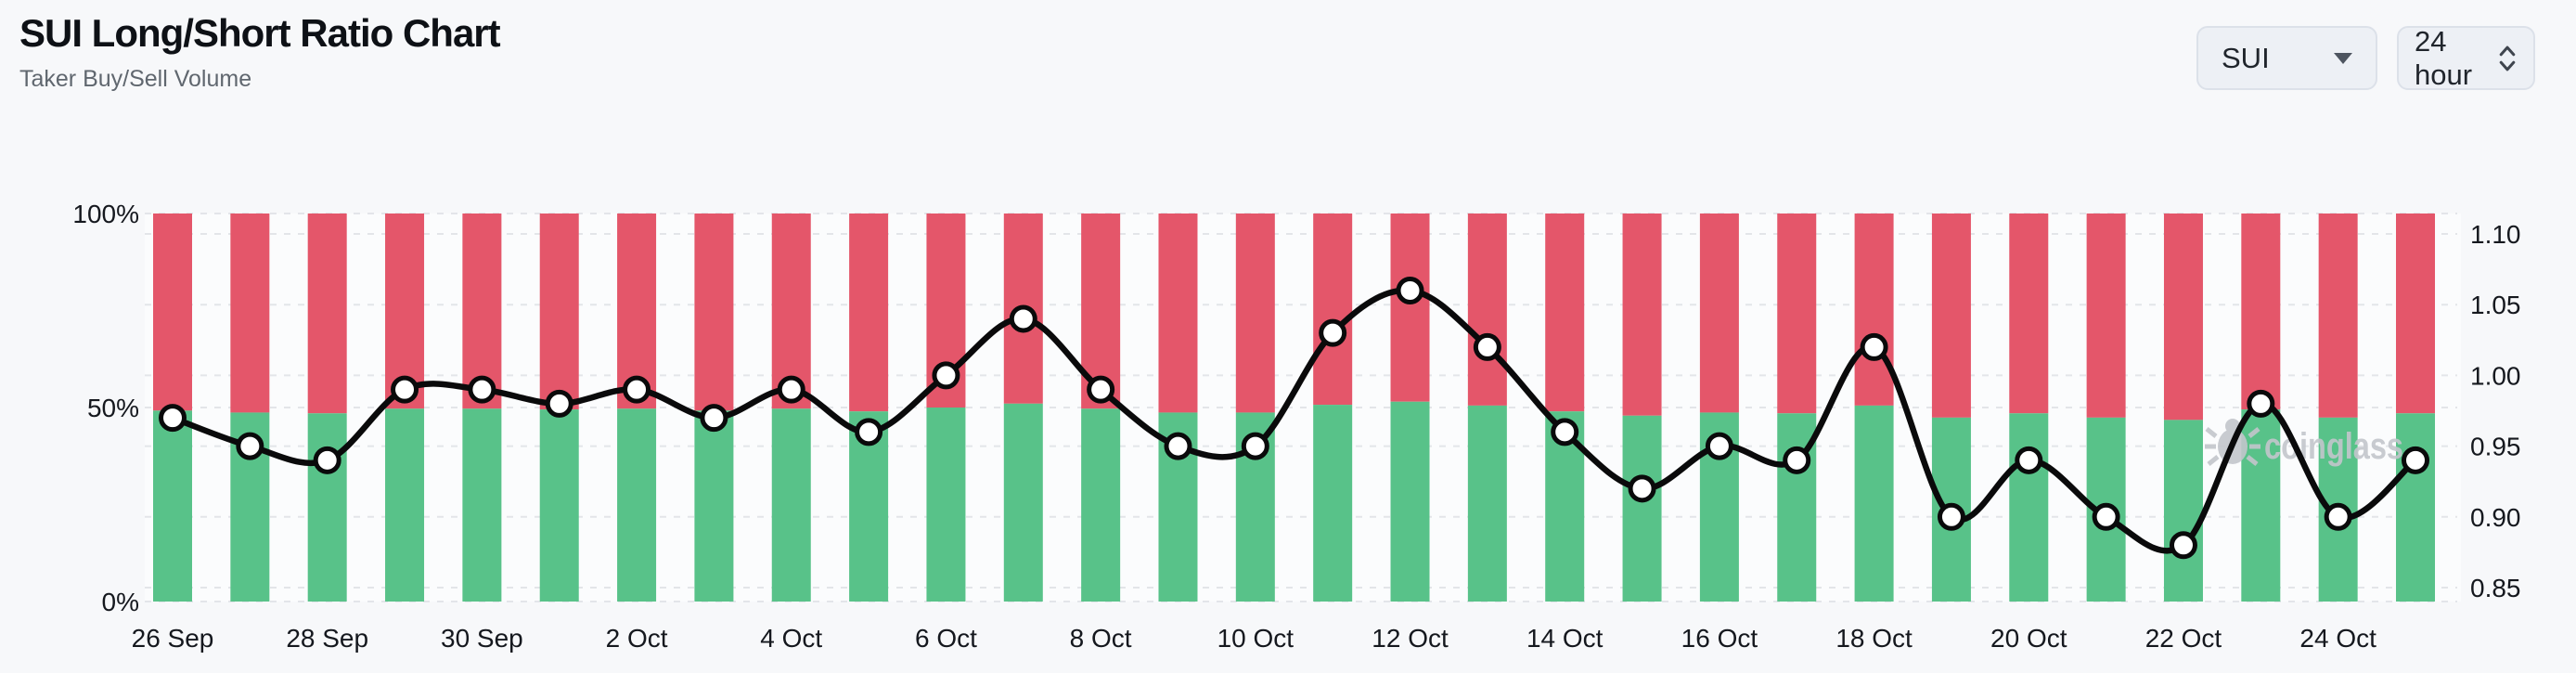  What do you see at coordinates (1410, 638) in the screenshot?
I see `x-tick-label: 12 Oct` at bounding box center [1410, 638].